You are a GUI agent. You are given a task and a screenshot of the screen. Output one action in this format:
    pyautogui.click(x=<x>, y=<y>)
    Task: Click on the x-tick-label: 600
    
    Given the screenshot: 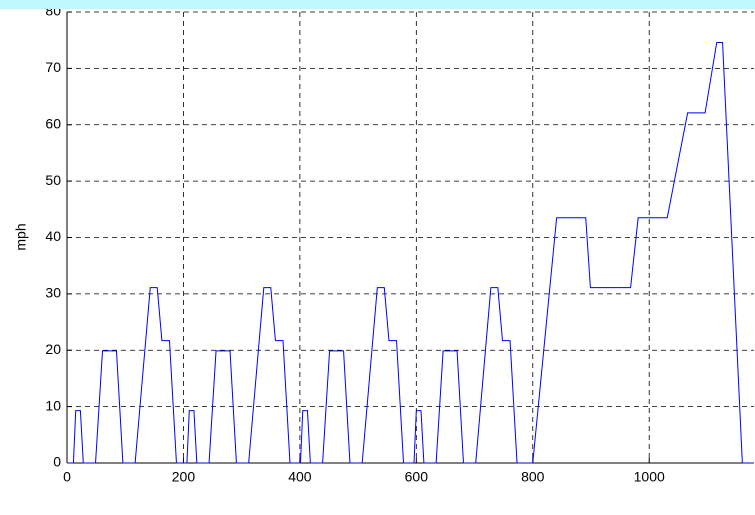 What is the action you would take?
    pyautogui.click(x=417, y=477)
    